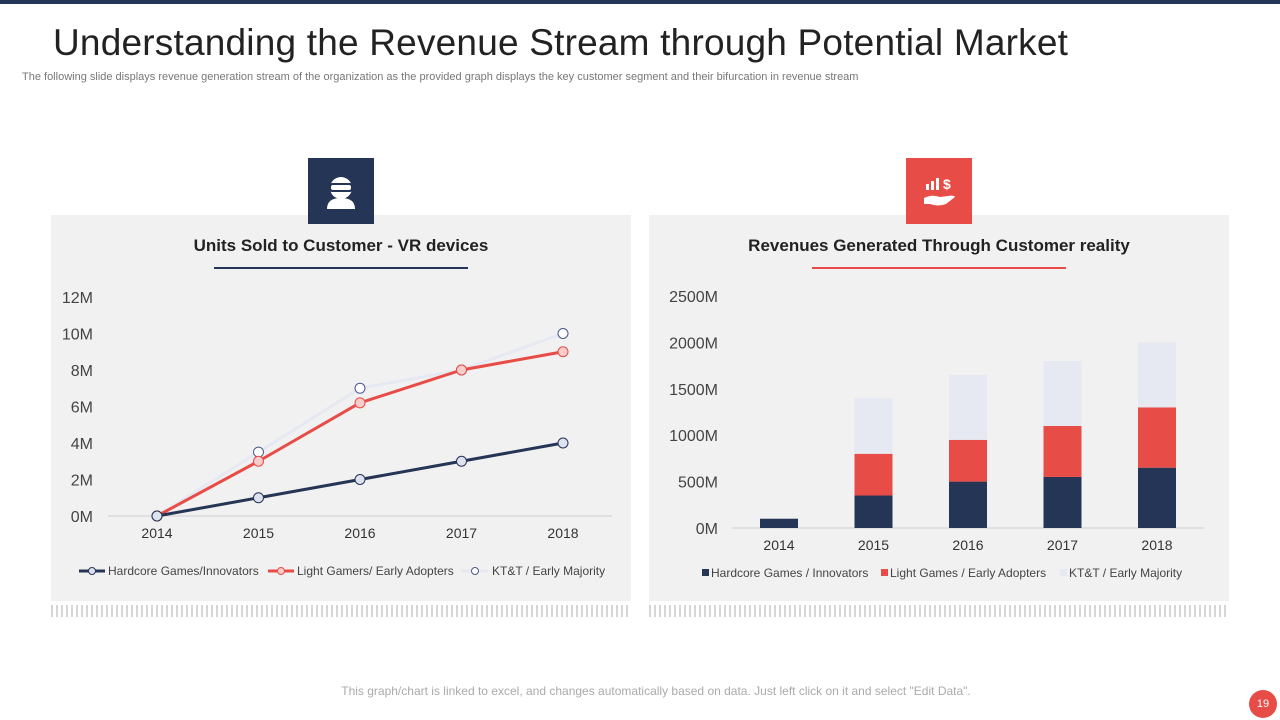 The image size is (1280, 720). What do you see at coordinates (82, 408) in the screenshot?
I see `line-y-tick-label: 6M` at bounding box center [82, 408].